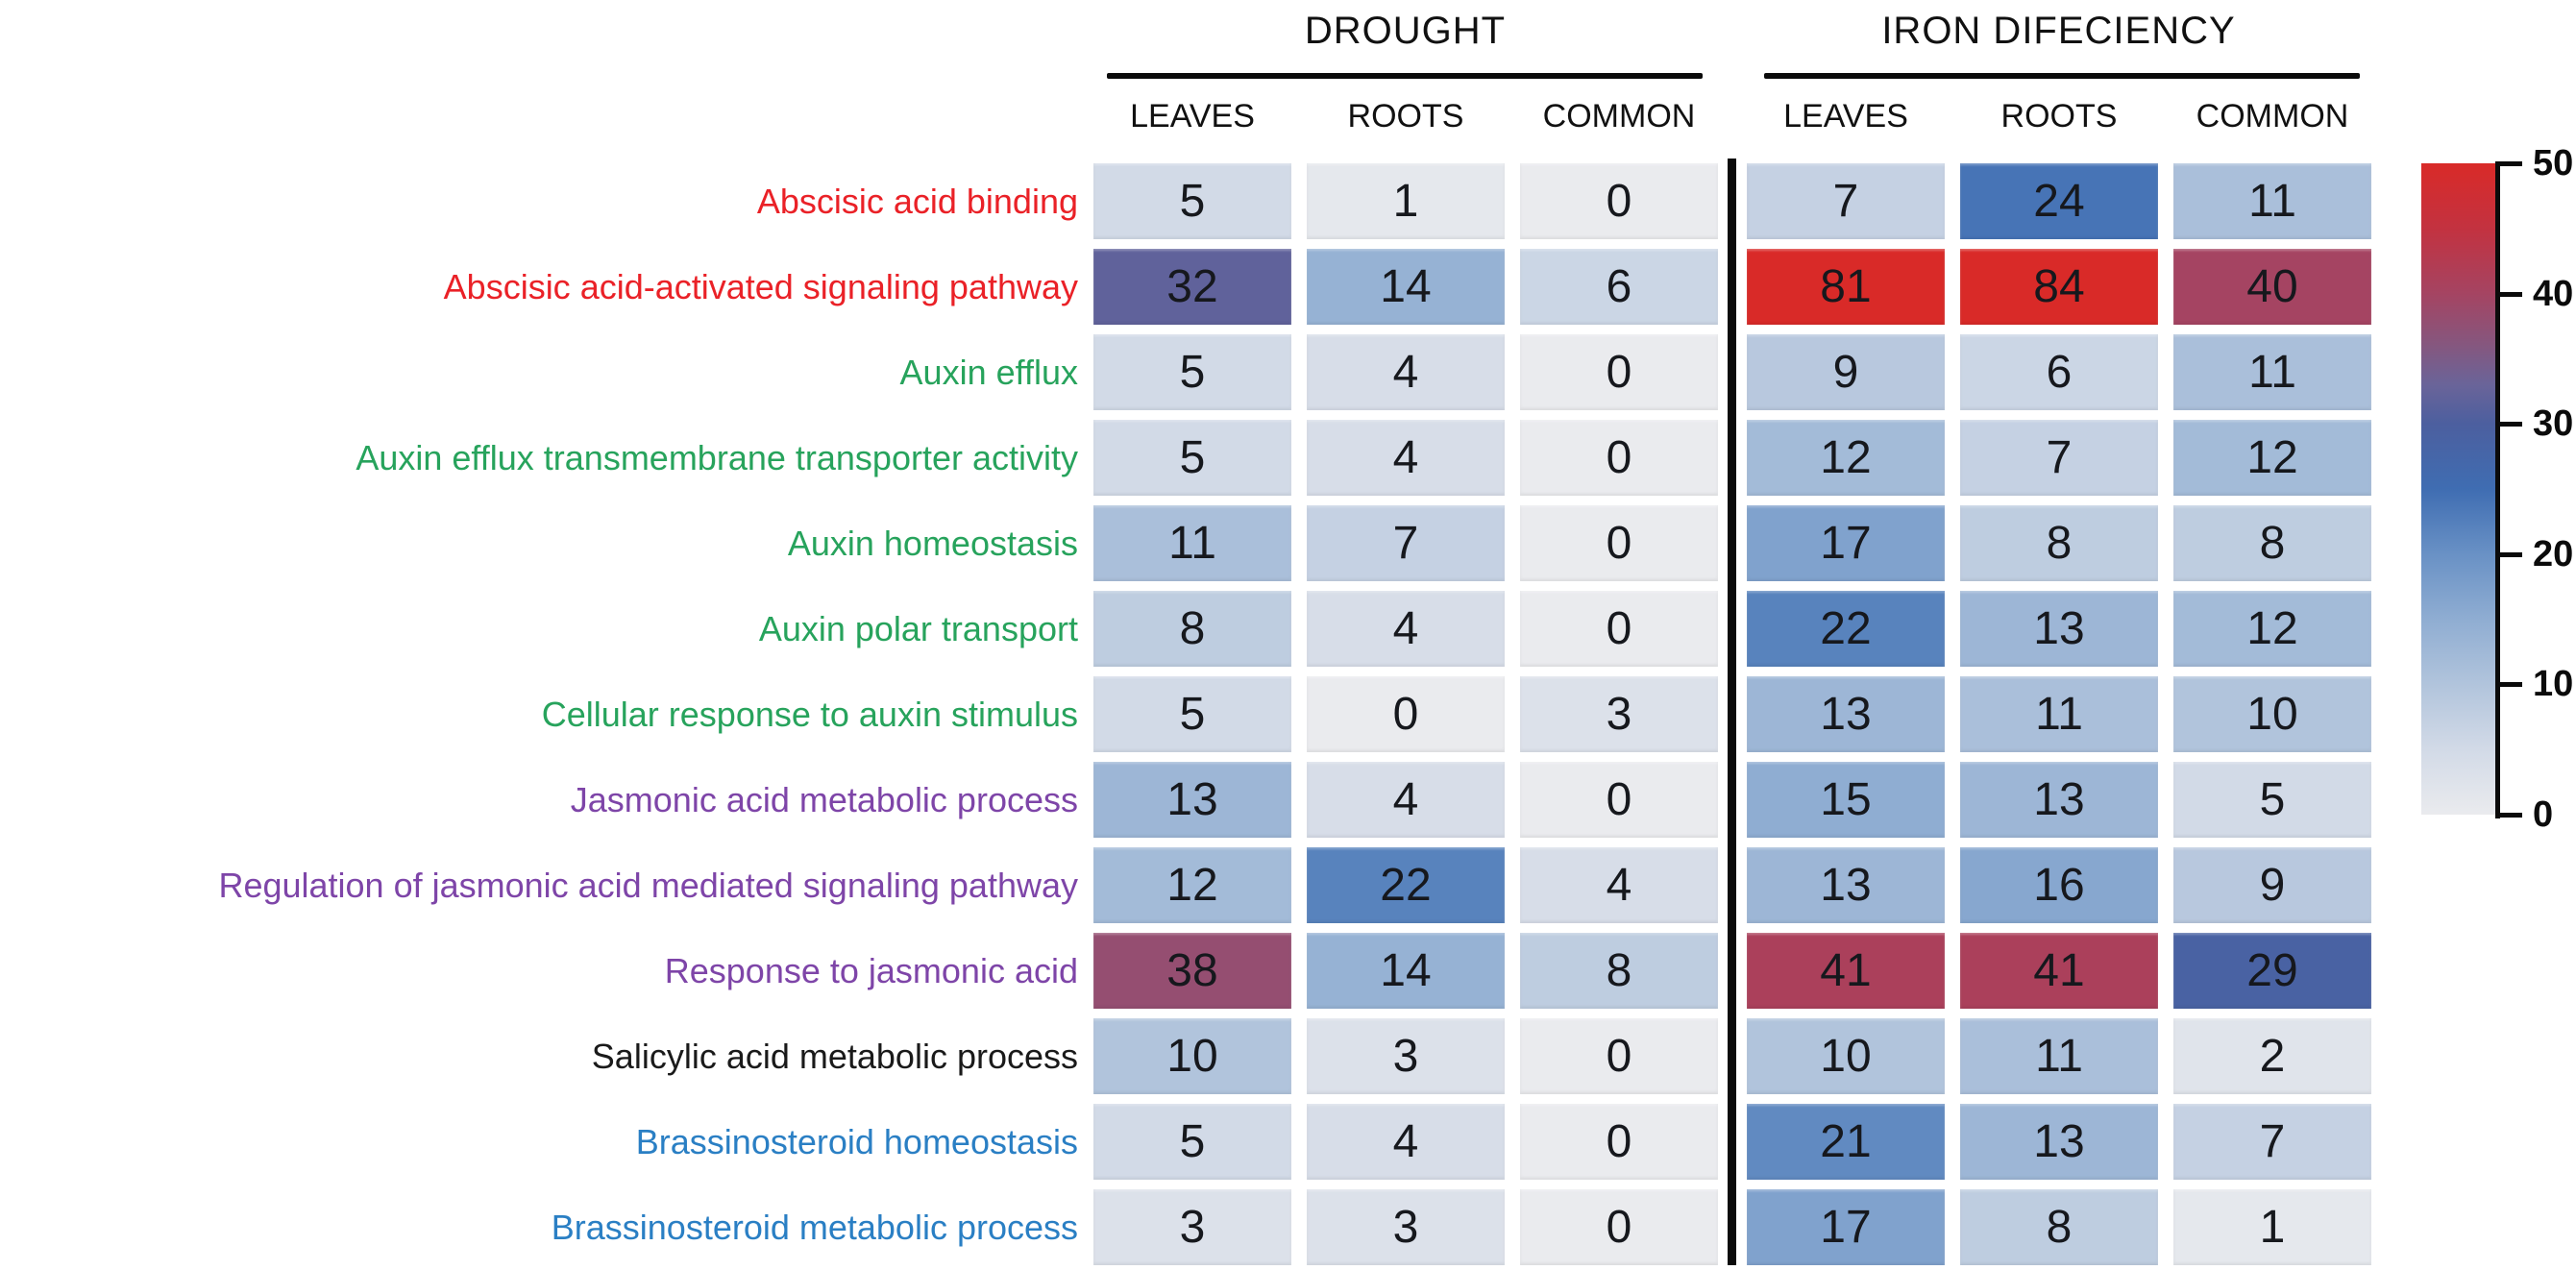  What do you see at coordinates (2272, 116) in the screenshot?
I see `col-header-iron-common: COMMON` at bounding box center [2272, 116].